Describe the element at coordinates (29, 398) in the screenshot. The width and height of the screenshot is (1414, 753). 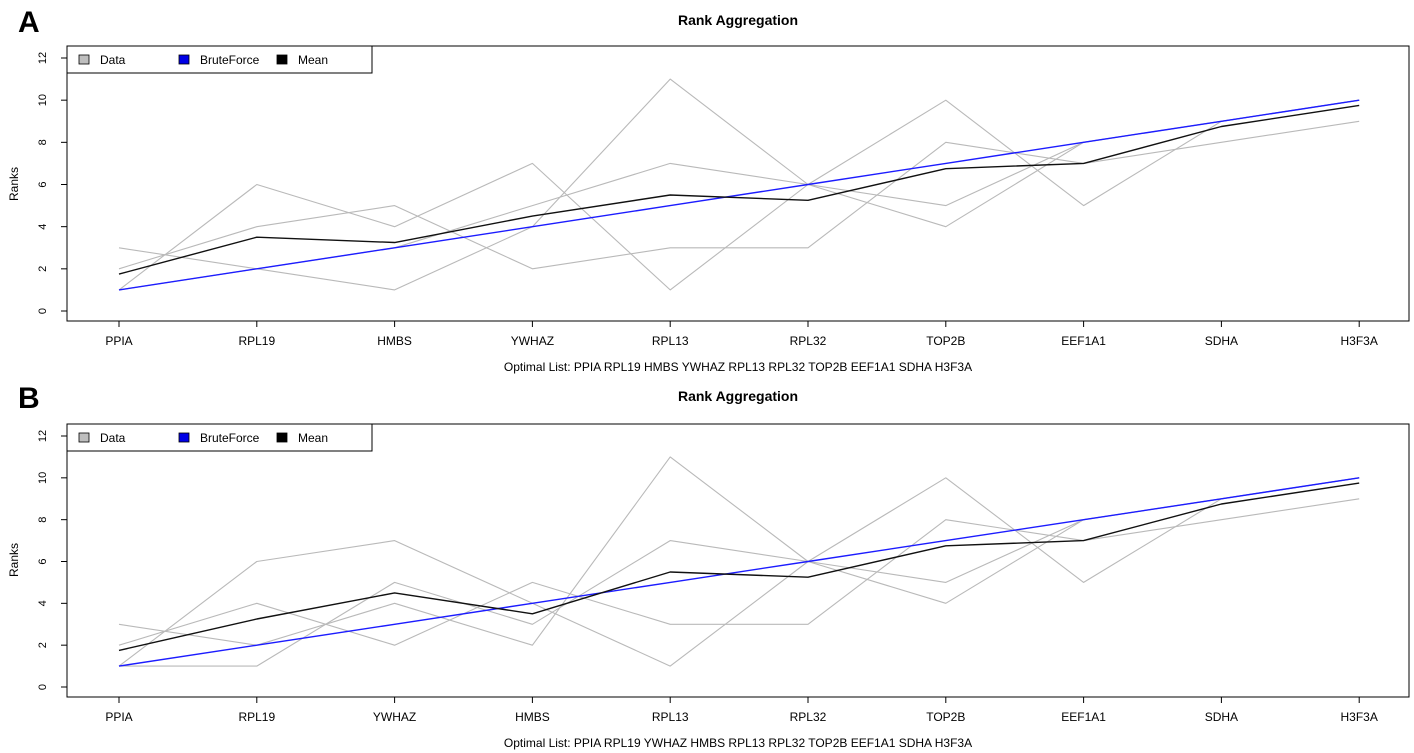
I see `panel-letter-b: B` at that location.